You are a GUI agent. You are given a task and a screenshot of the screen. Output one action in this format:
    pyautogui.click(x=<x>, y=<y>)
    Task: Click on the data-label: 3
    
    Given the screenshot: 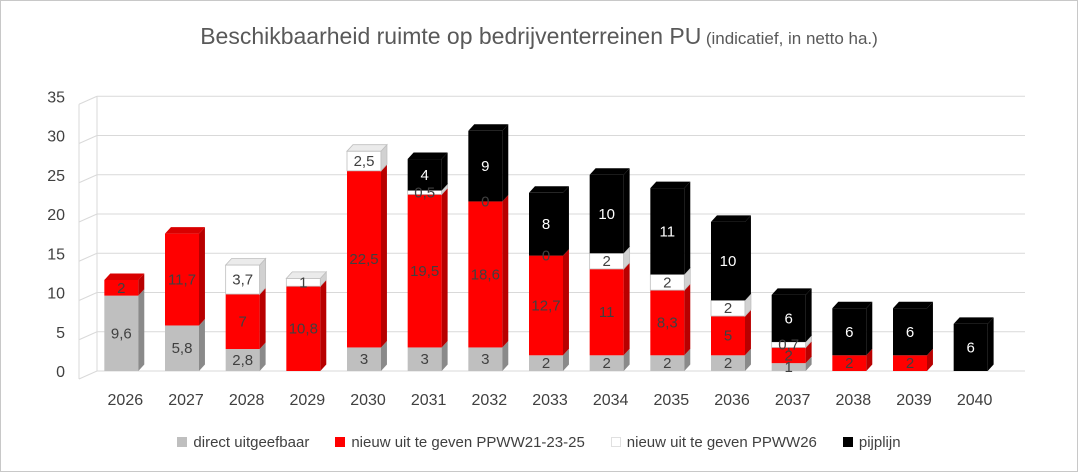 What is the action you would take?
    pyautogui.click(x=364, y=359)
    